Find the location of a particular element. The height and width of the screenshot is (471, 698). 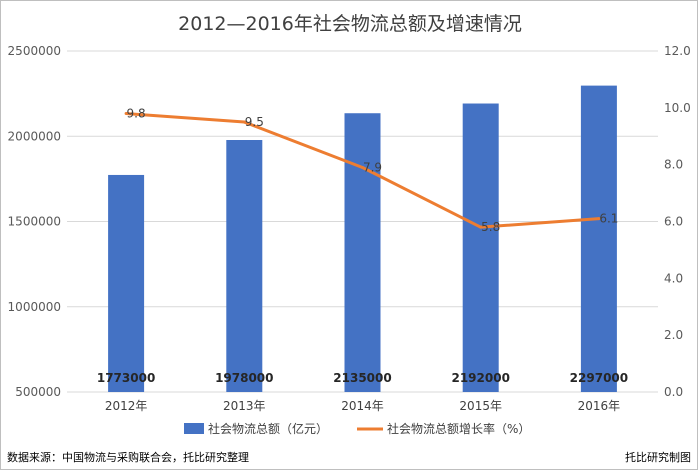

y-left-tick-label: 2500000 is located at coordinates (34, 51).